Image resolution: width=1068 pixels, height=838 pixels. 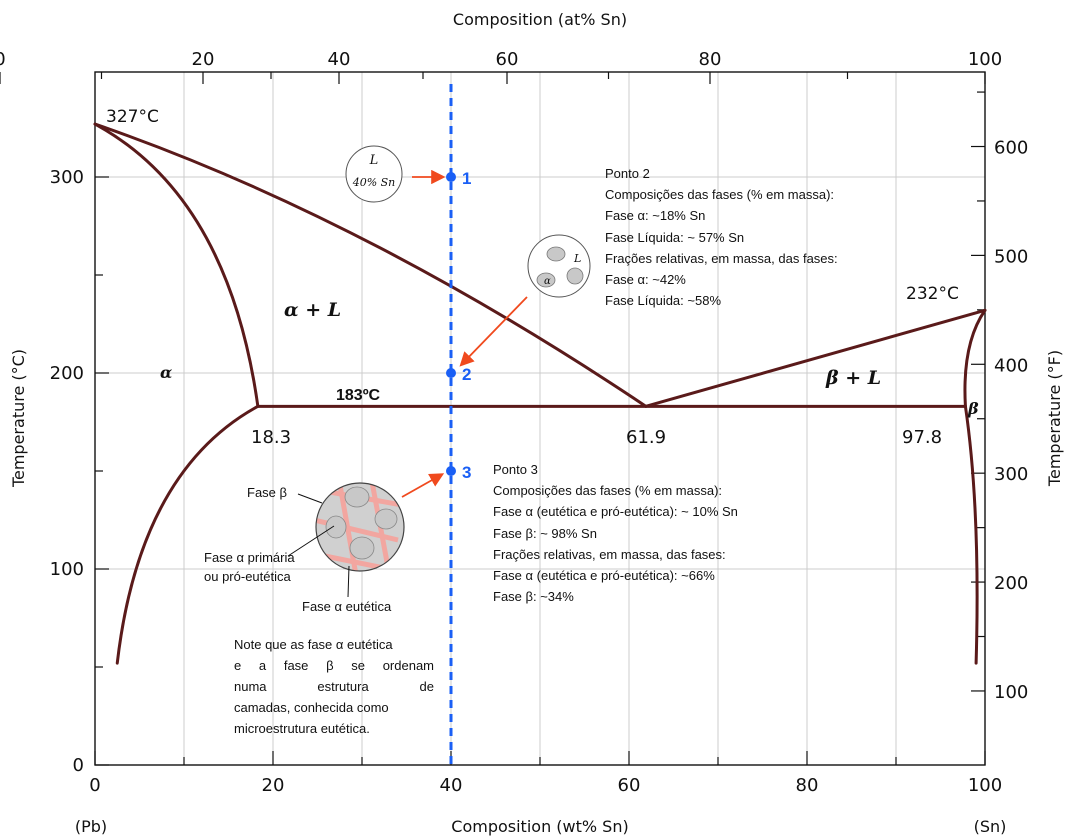 I want to click on point-label: 2, so click(x=466, y=374).